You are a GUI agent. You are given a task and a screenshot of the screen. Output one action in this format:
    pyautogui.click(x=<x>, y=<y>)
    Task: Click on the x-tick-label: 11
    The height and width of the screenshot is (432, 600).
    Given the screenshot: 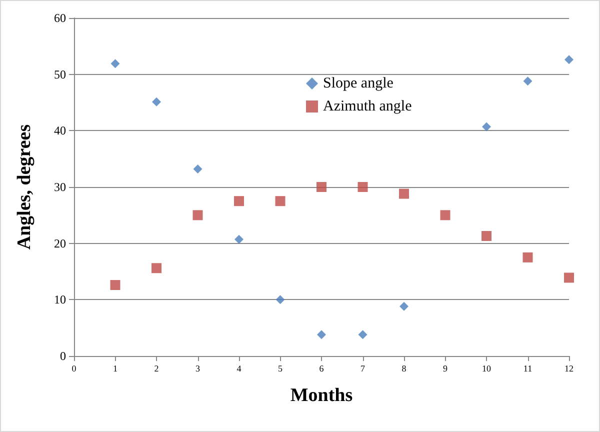 What is the action you would take?
    pyautogui.click(x=527, y=369)
    